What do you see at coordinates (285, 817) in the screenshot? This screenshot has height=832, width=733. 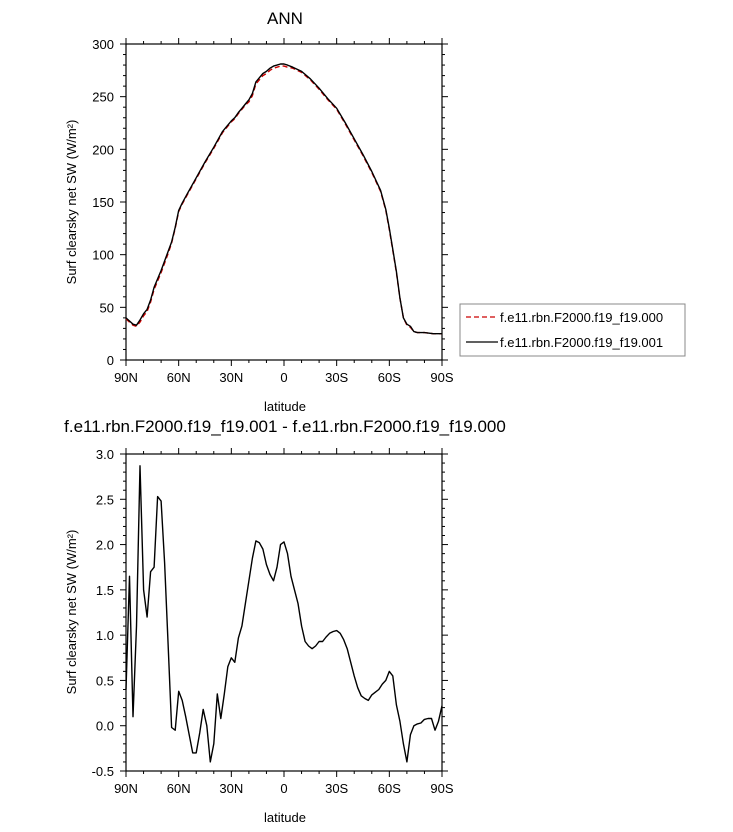 I see `bottom-x-axis-label: latitude` at bounding box center [285, 817].